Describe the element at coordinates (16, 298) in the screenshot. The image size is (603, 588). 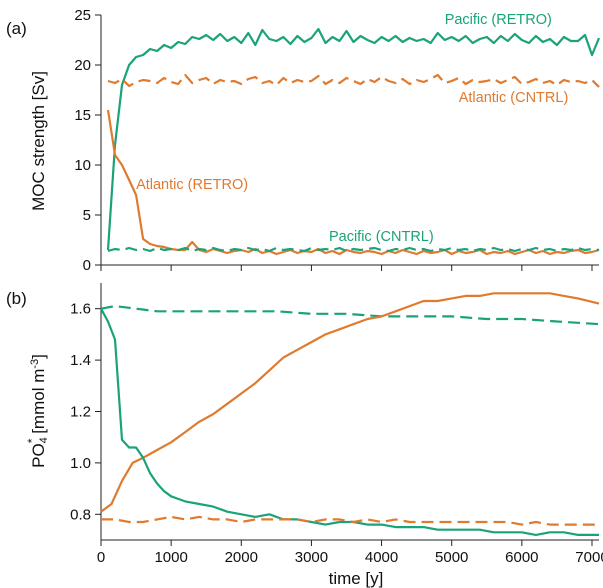
I see `panel-b-label: (b)` at that location.